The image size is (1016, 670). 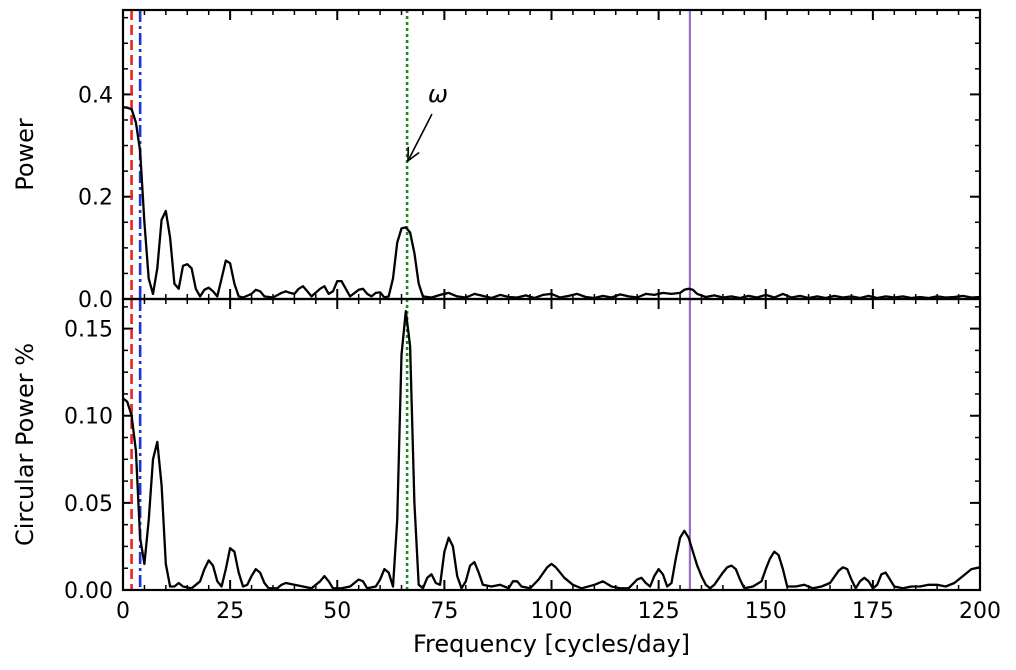 What do you see at coordinates (766, 611) in the screenshot?
I see `x-tick-label: 150` at bounding box center [766, 611].